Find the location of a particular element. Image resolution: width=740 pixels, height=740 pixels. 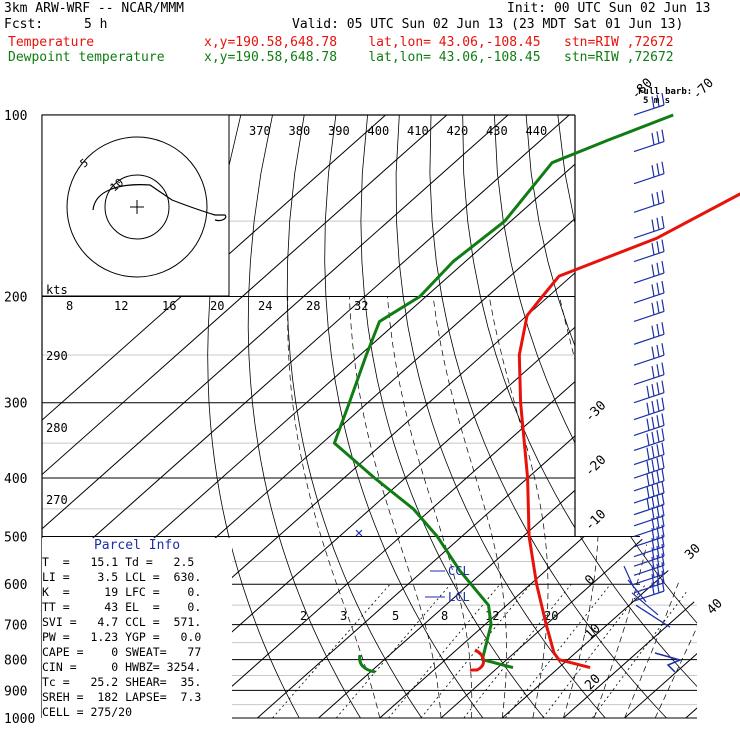

isotherm-line is located at coordinates (691, 416).